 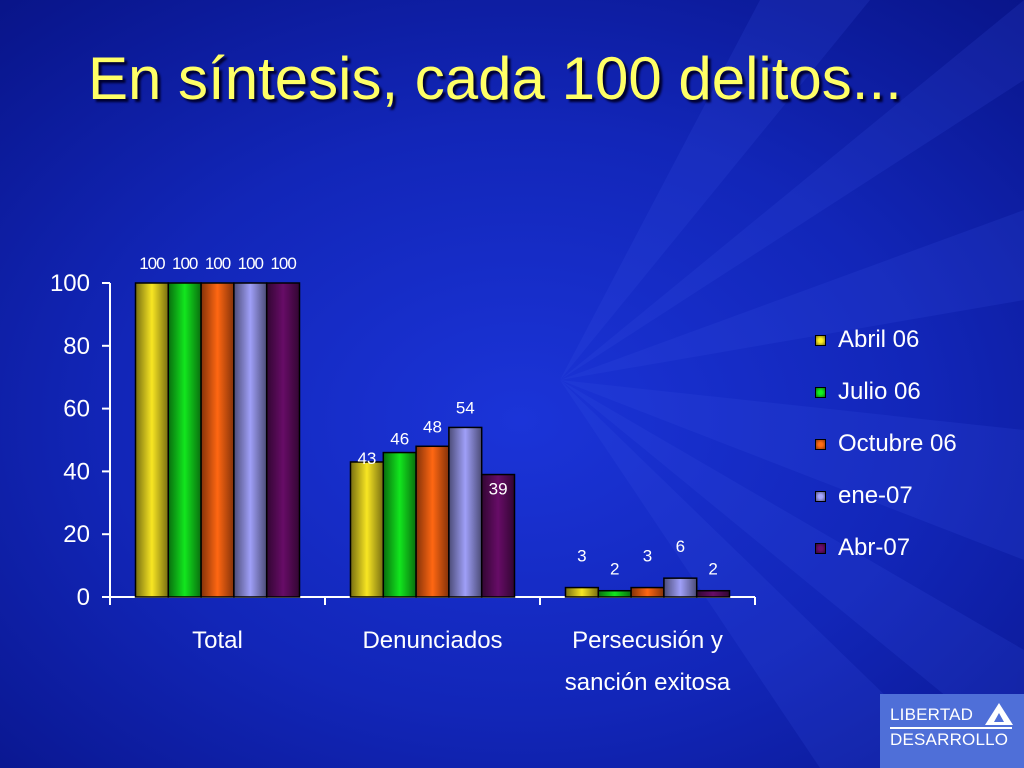 What do you see at coordinates (399, 439) in the screenshot?
I see `data-label: 46` at bounding box center [399, 439].